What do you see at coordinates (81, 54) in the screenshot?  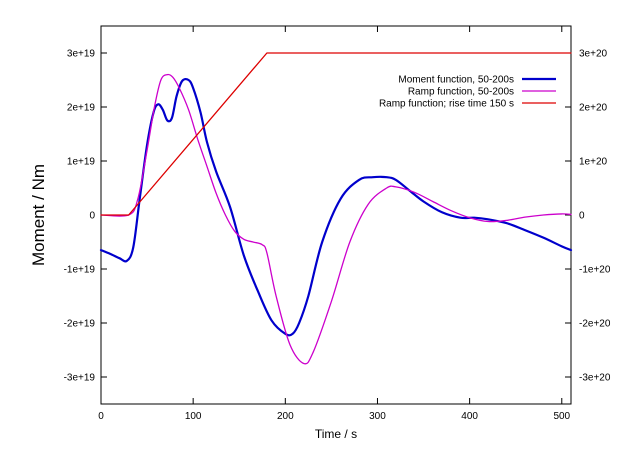 I see `y-tick-label: 3e+19` at bounding box center [81, 54].